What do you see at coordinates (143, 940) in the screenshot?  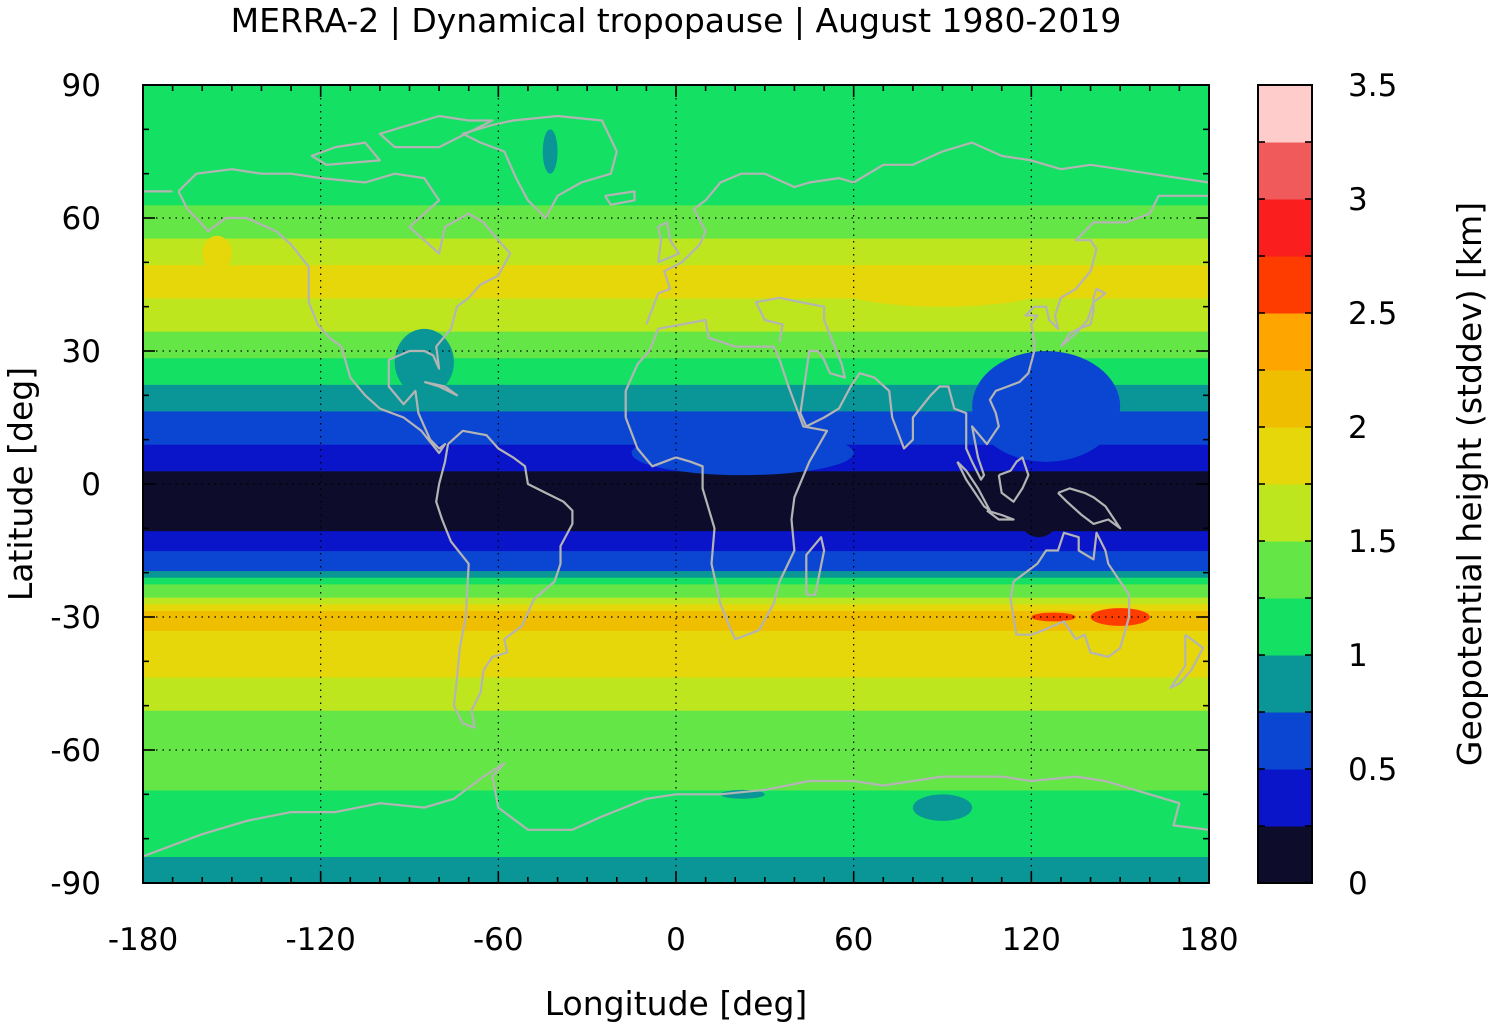 I see `x-tick-label: -180` at bounding box center [143, 940].